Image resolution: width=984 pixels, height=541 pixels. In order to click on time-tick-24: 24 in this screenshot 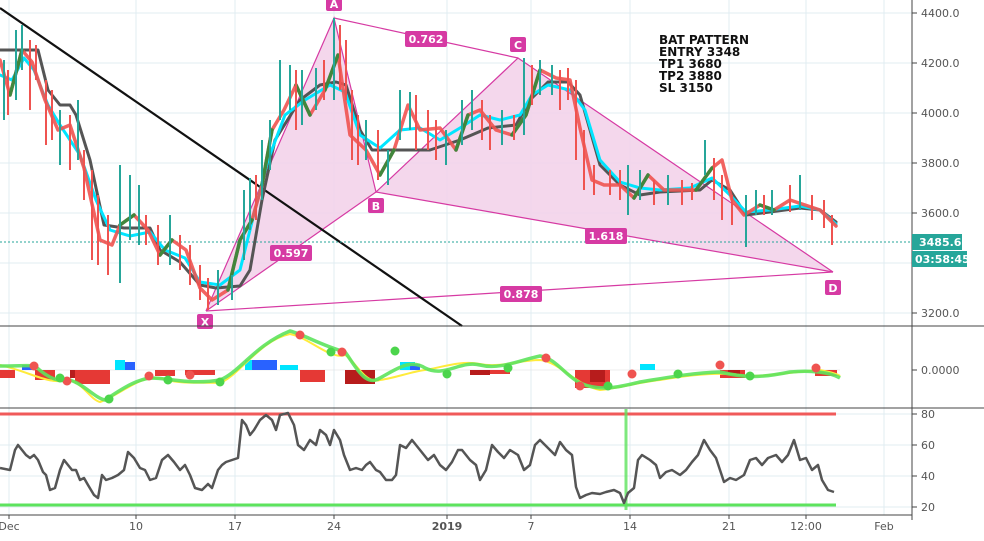, I will do `click(334, 526)`.